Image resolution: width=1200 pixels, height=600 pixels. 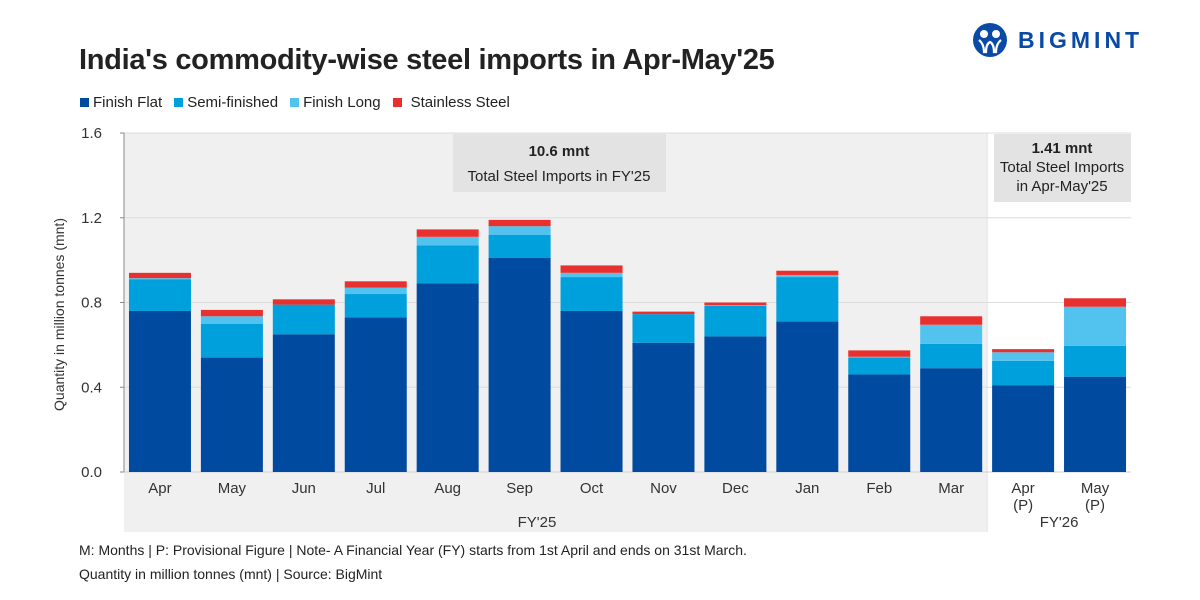 What do you see at coordinates (128, 102) in the screenshot?
I see `legend-label: Finish Flat` at bounding box center [128, 102].